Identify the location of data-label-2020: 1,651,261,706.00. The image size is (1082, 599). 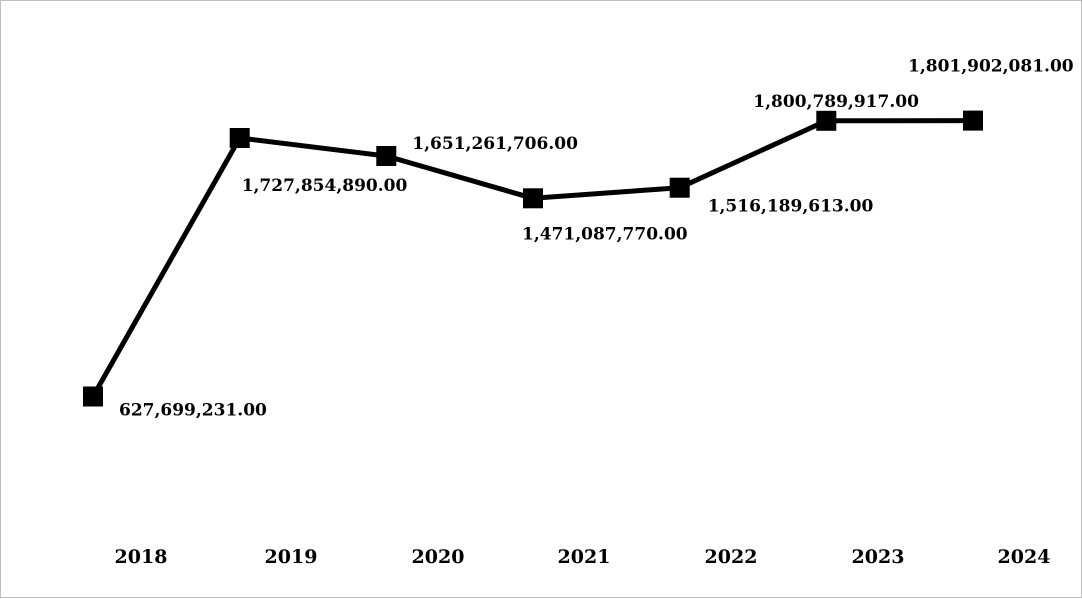
(495, 144).